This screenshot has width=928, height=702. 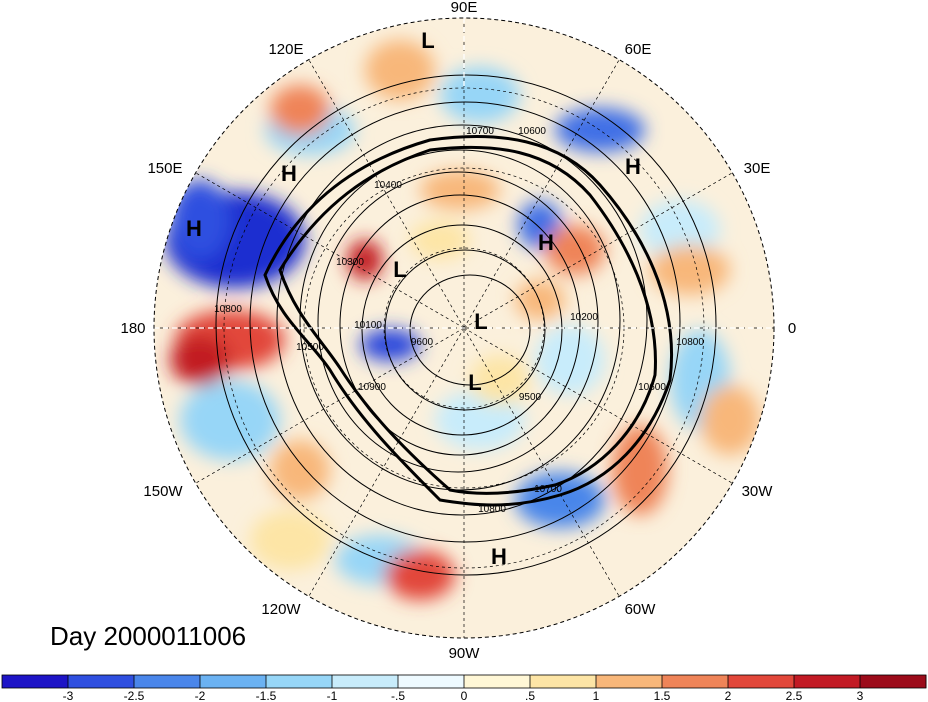 I want to click on high-center-scandinavia: H, so click(x=633, y=166).